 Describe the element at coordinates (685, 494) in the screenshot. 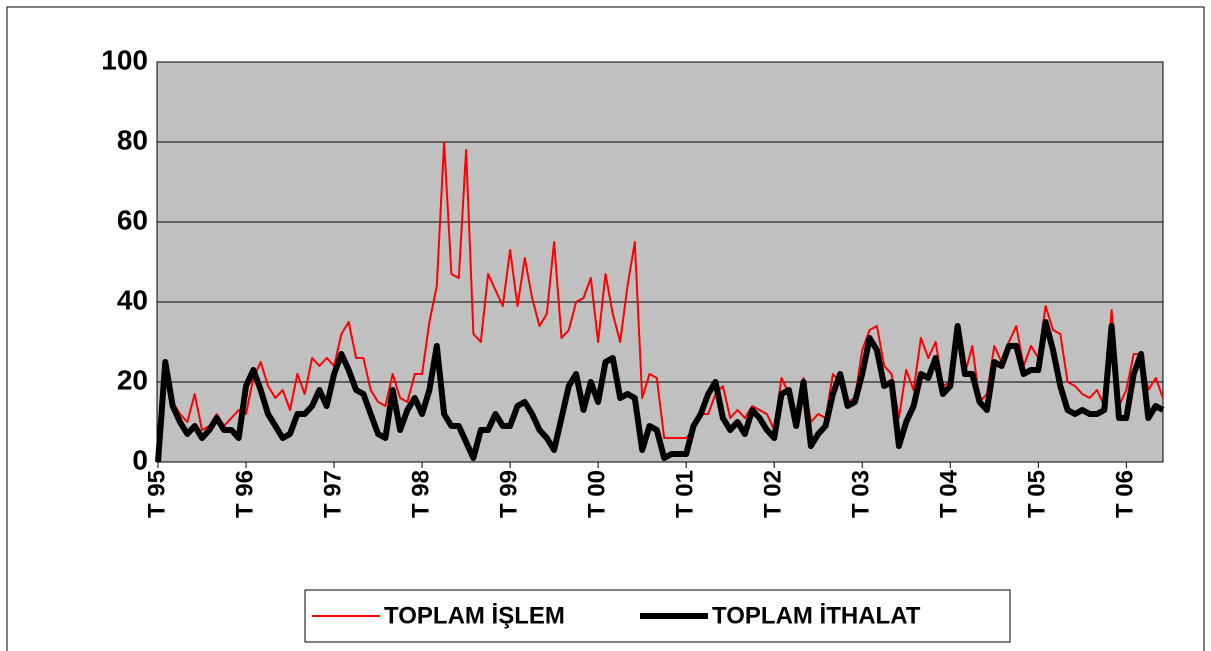

I see `x-tick-label: T 01` at that location.